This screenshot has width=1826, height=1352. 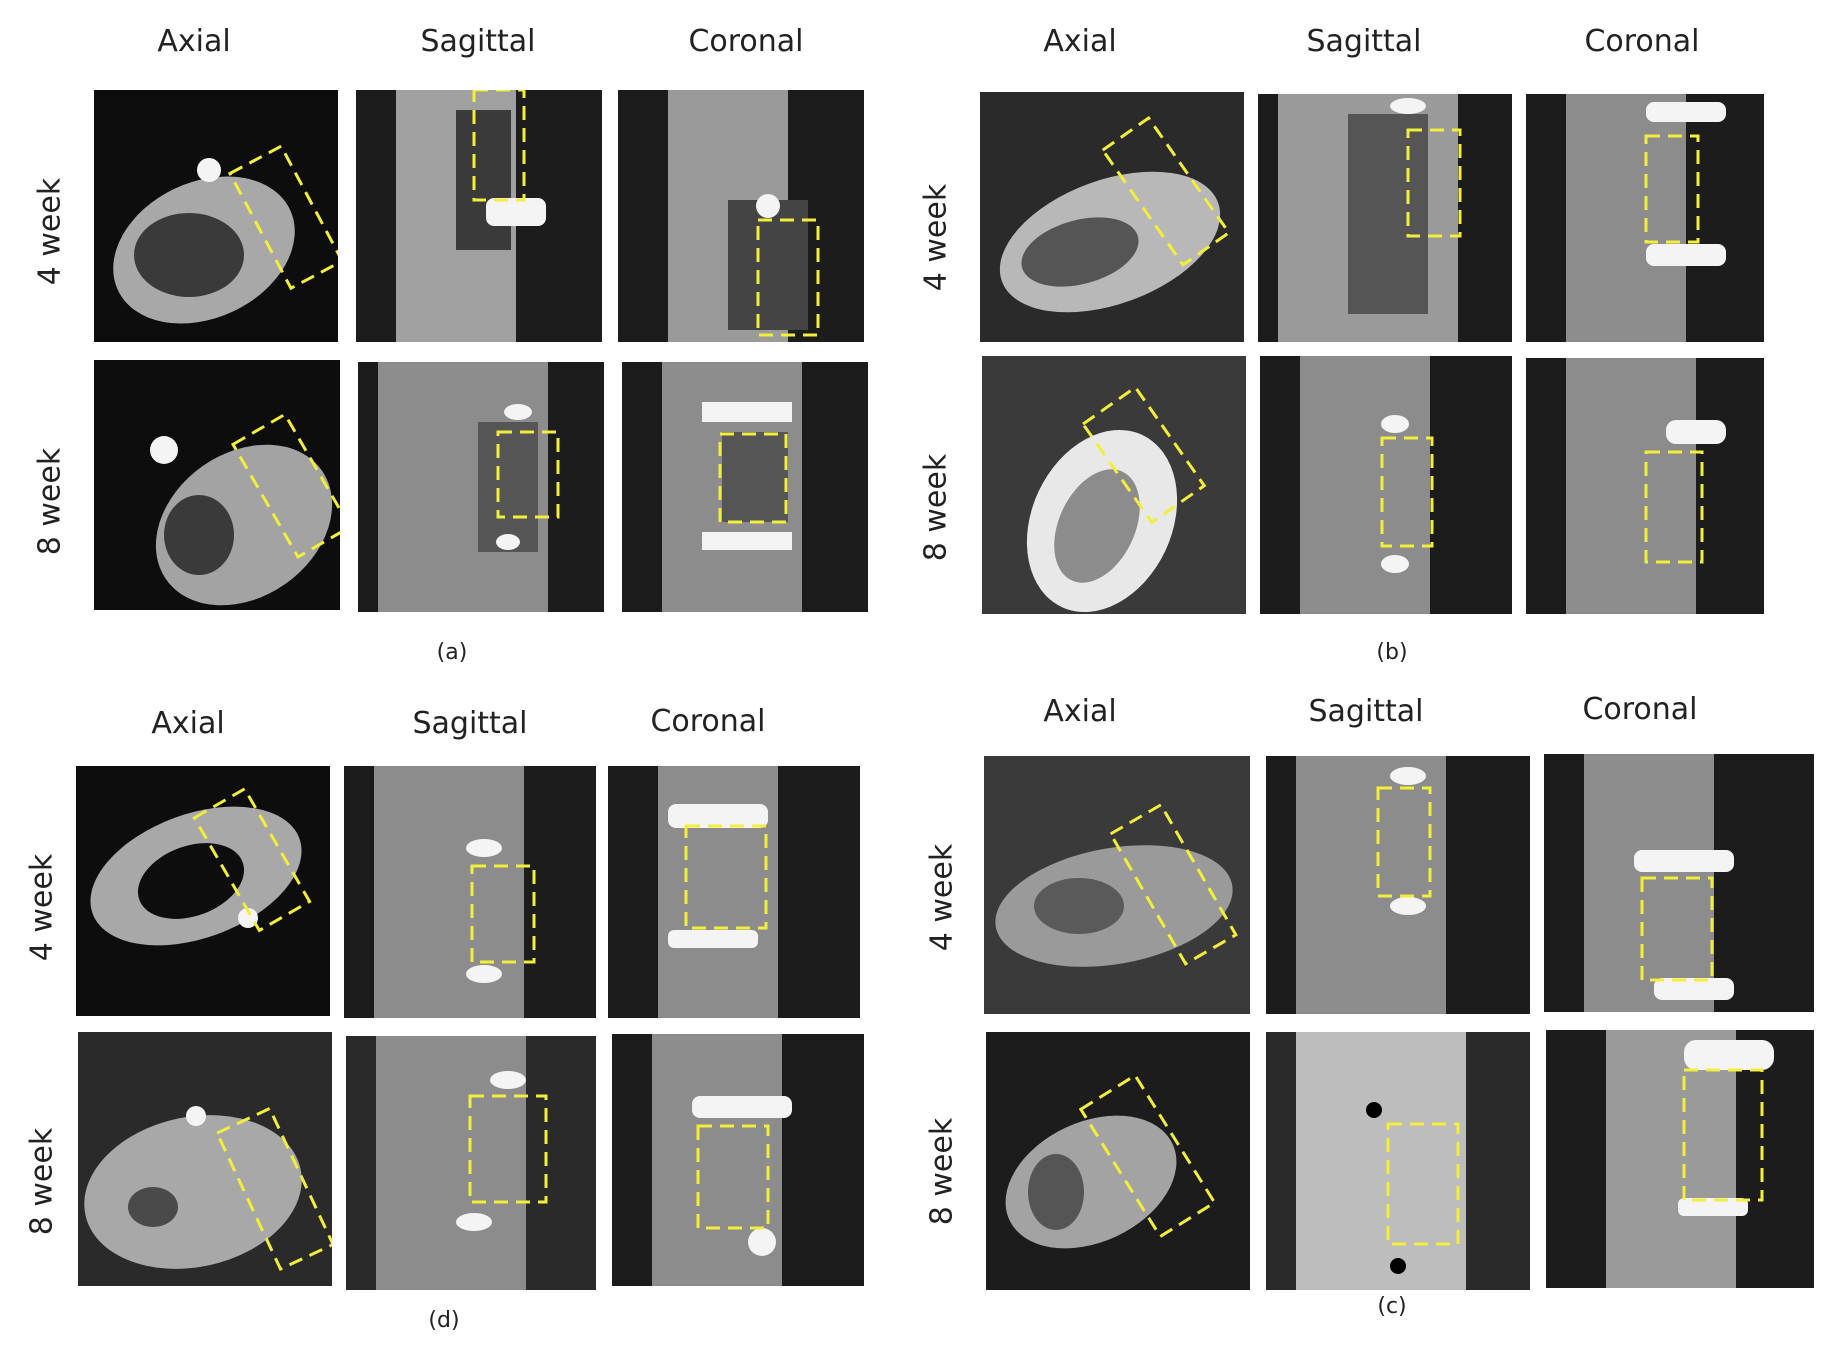 I want to click on panel-caption-d: (d), so click(x=444, y=1320).